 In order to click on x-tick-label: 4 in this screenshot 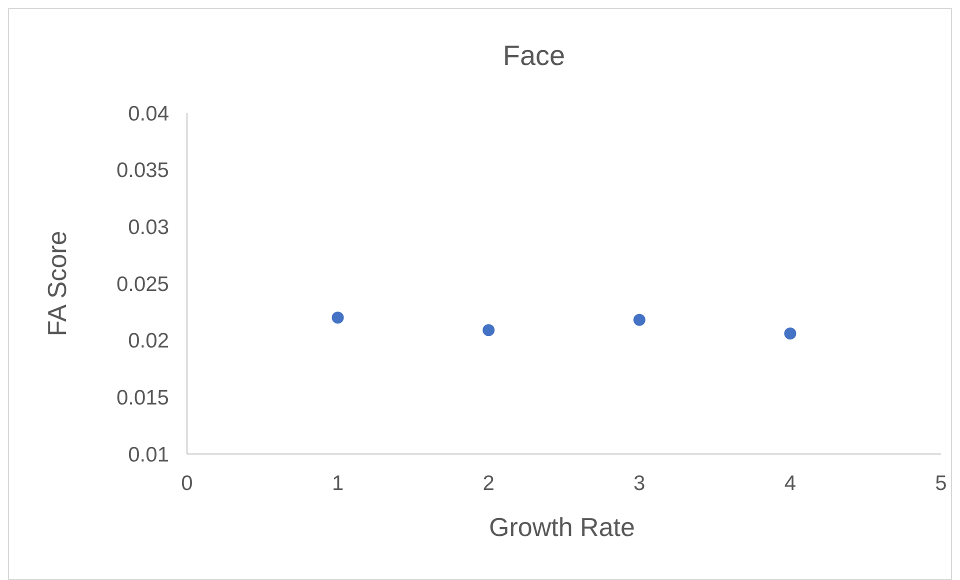, I will do `click(790, 483)`.